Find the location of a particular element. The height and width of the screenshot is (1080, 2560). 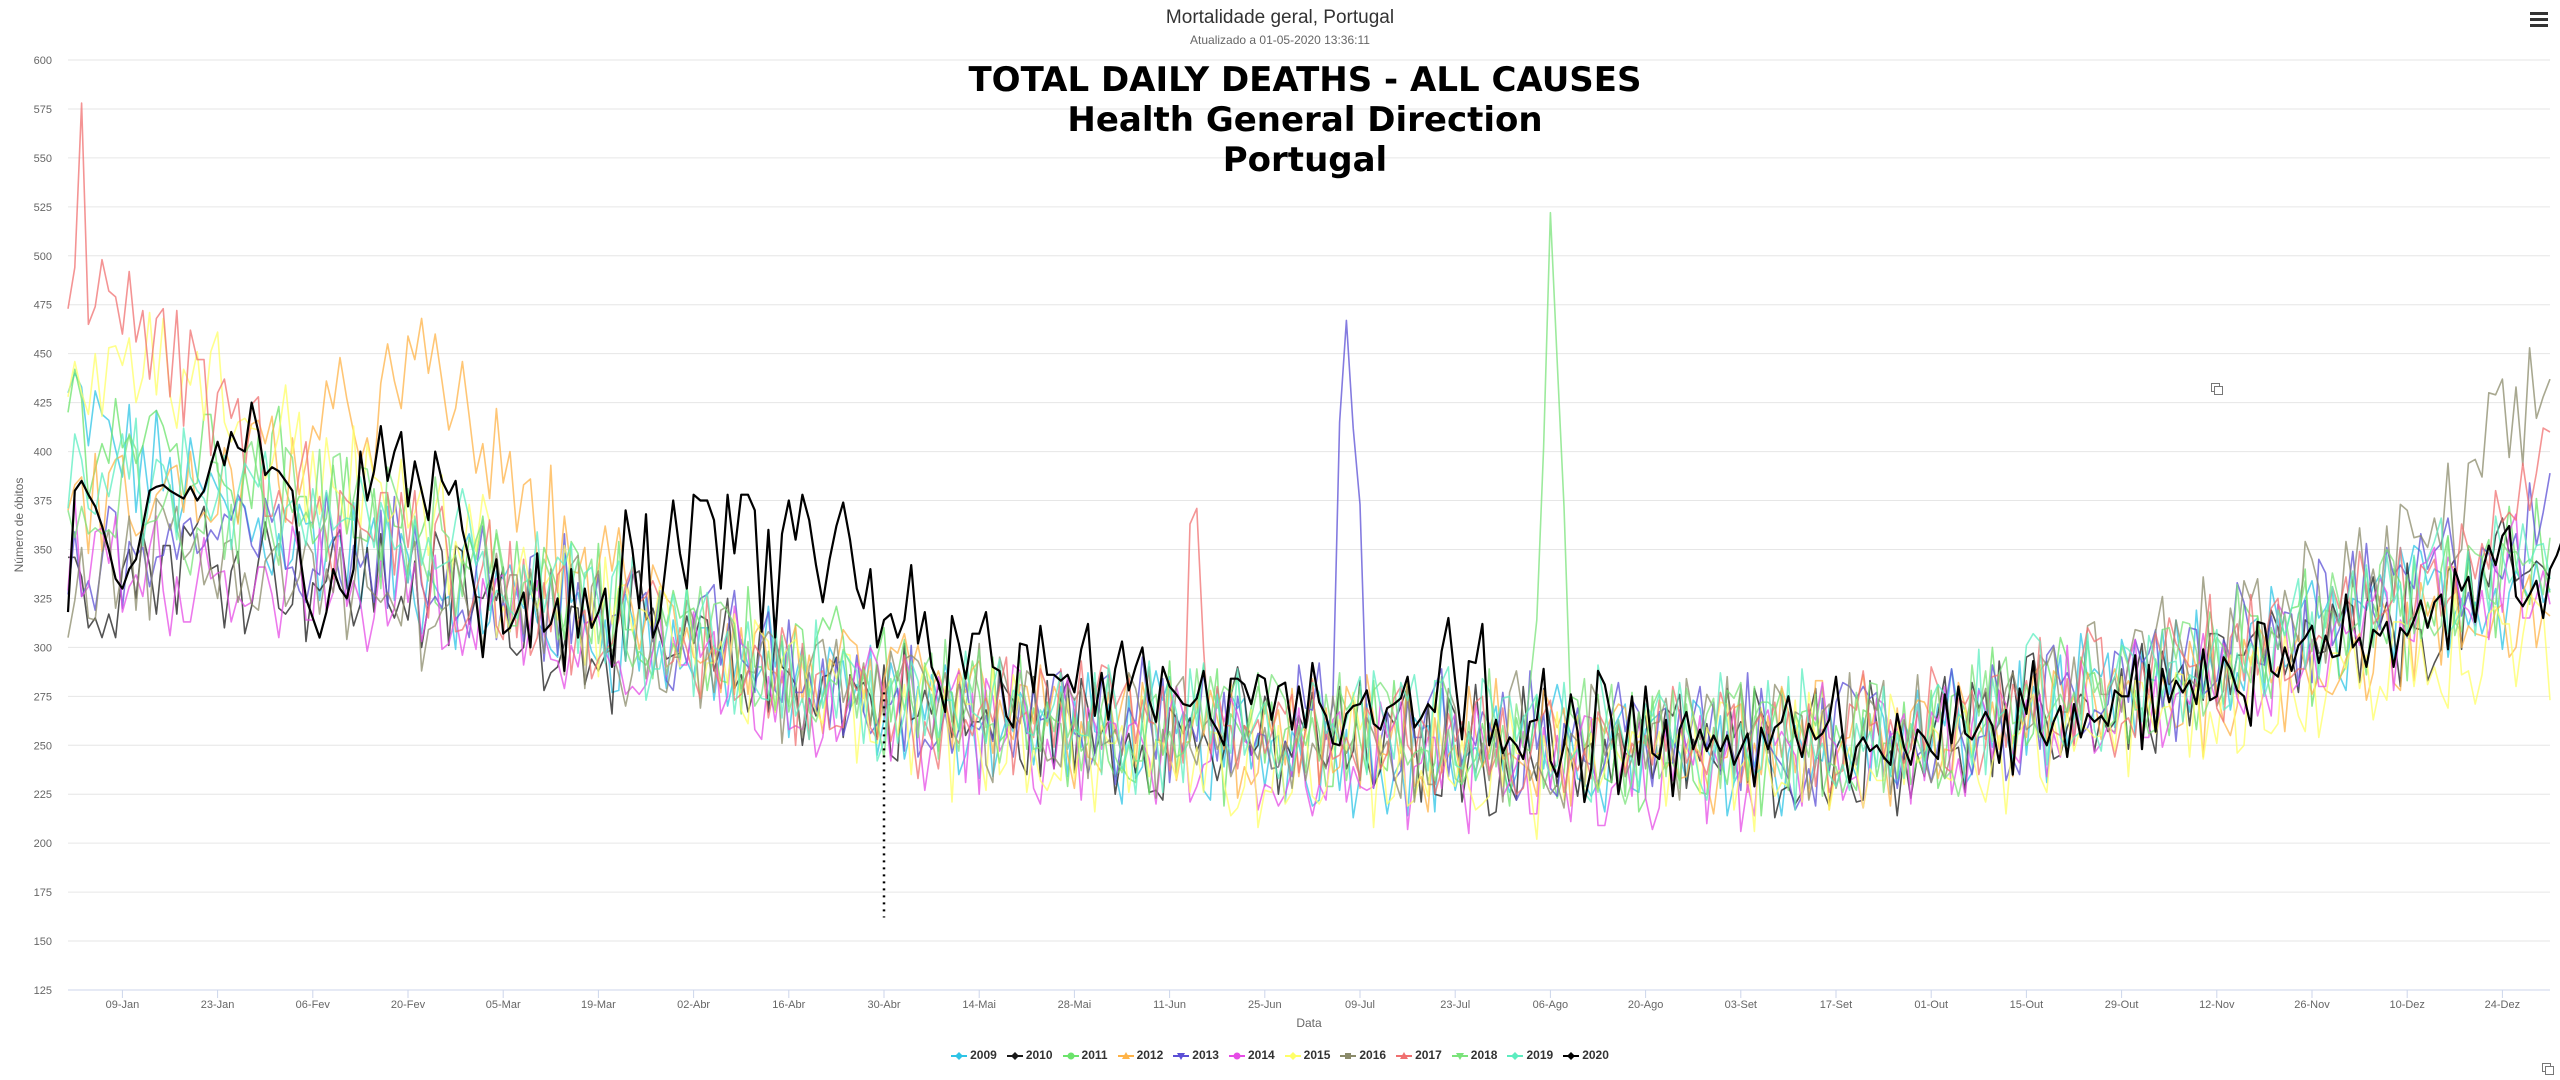

x-axis-title: Data is located at coordinates (1309, 1023).